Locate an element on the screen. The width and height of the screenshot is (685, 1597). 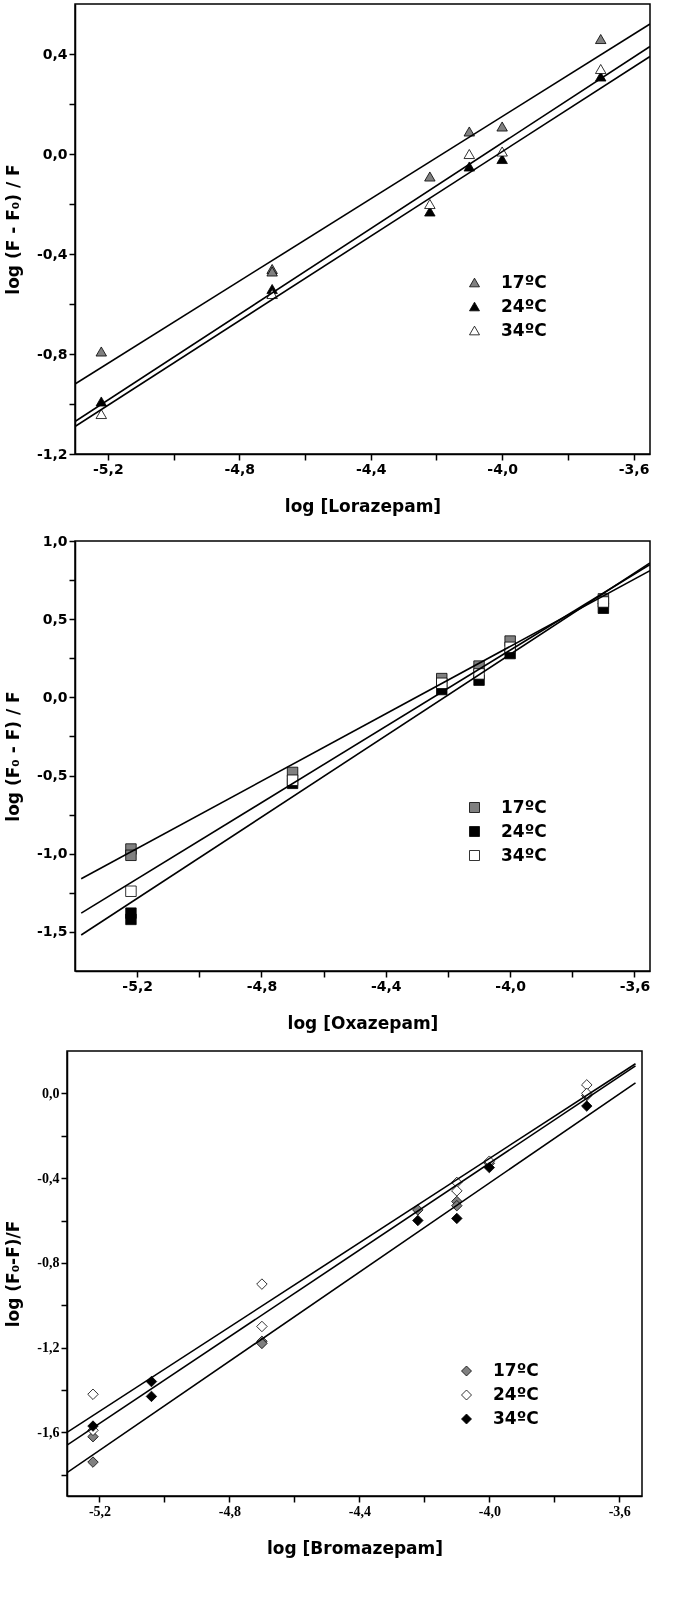
y-axis-title: log (F₀ - F) / F is located at coordinates (12, 756).